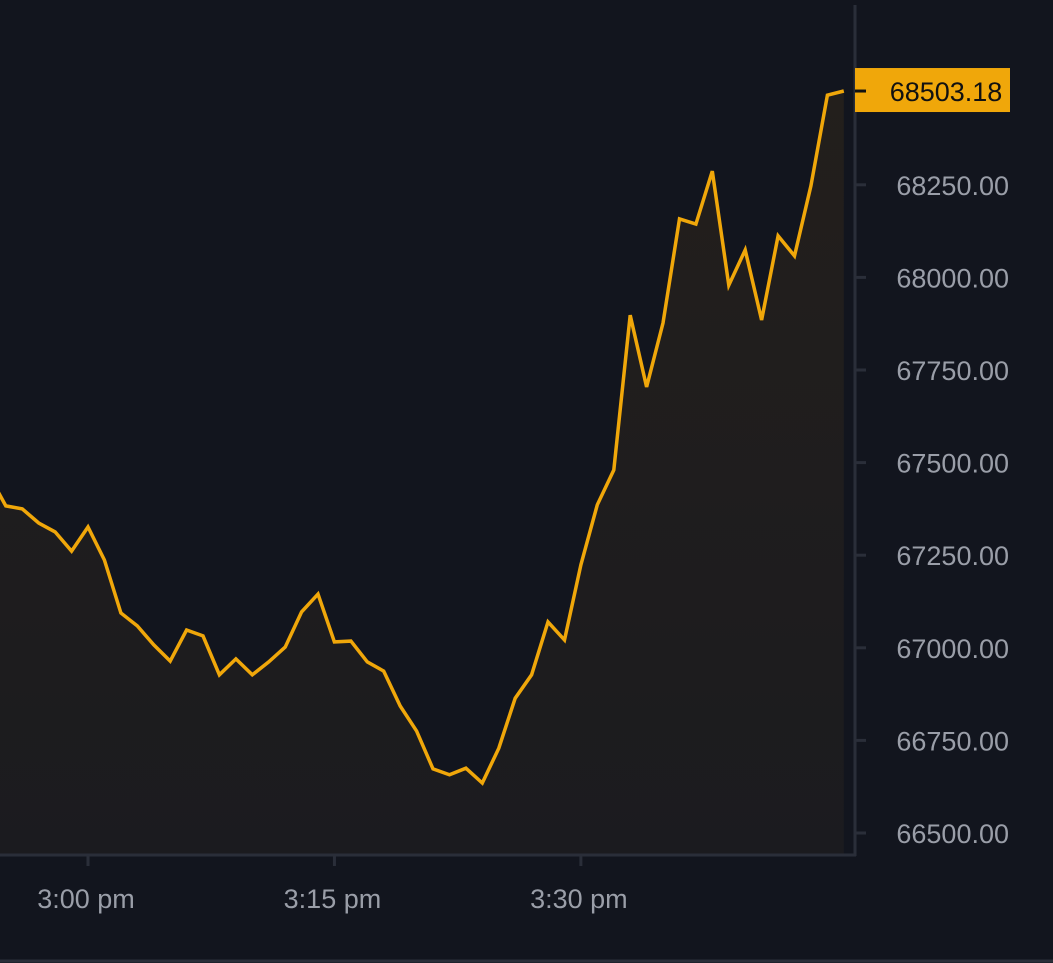 Image resolution: width=1053 pixels, height=963 pixels. I want to click on y-tick-label: 67500.00, so click(952, 464).